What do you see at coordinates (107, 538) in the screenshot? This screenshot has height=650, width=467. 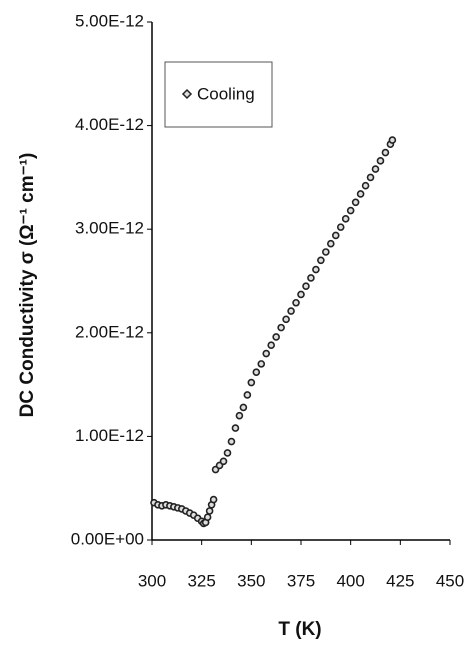 I see `y-tick-label: 0.00E+00` at bounding box center [107, 538].